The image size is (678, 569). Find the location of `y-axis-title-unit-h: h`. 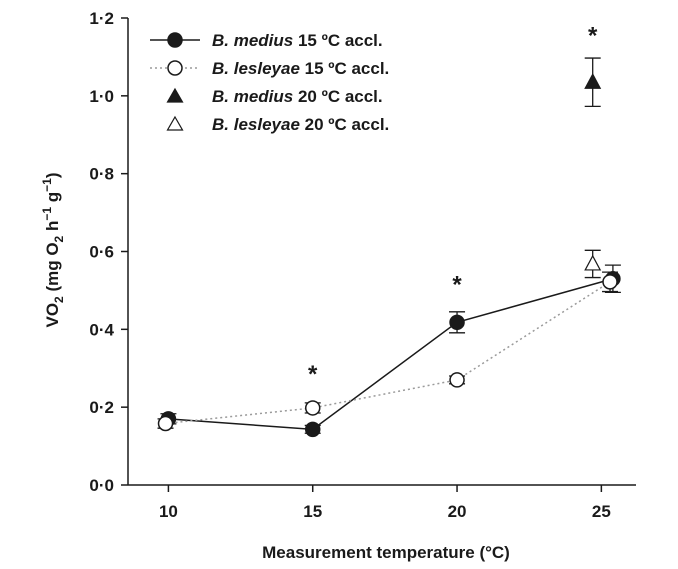

y-axis-title-unit-h: h is located at coordinates (52, 228).